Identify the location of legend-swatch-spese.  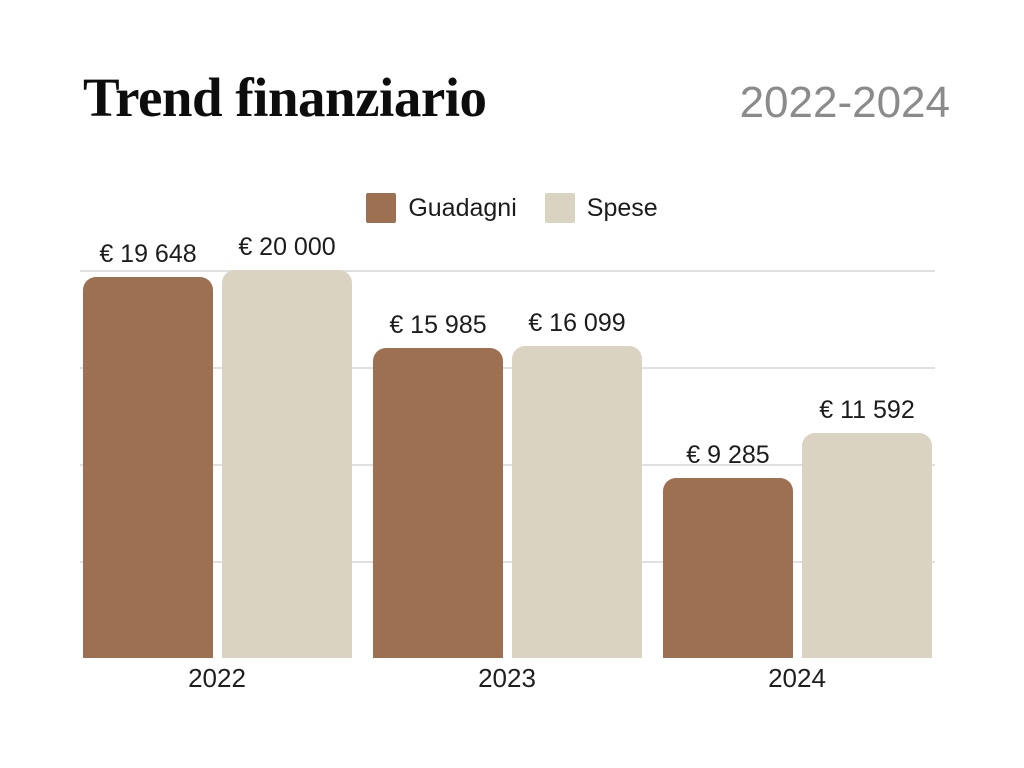
(559, 208).